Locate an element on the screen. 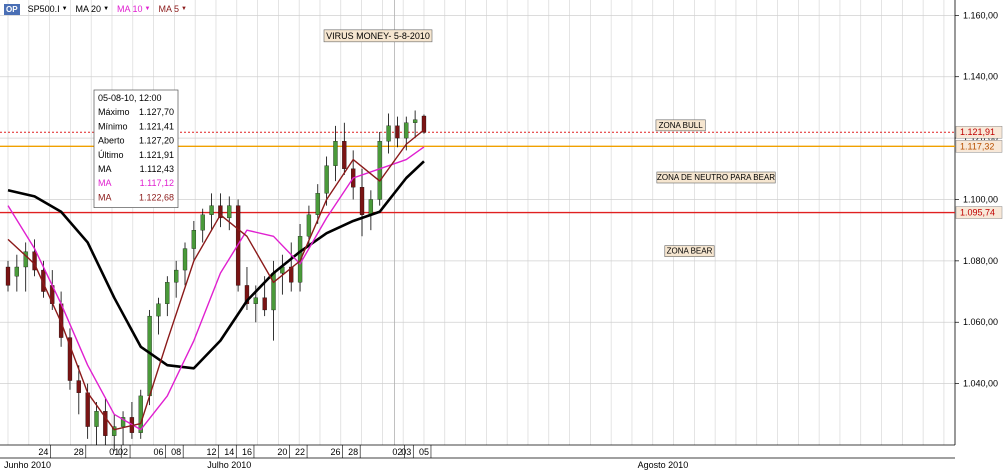 The image size is (1003, 472). tooltip-row-label: Máximo is located at coordinates (114, 112).